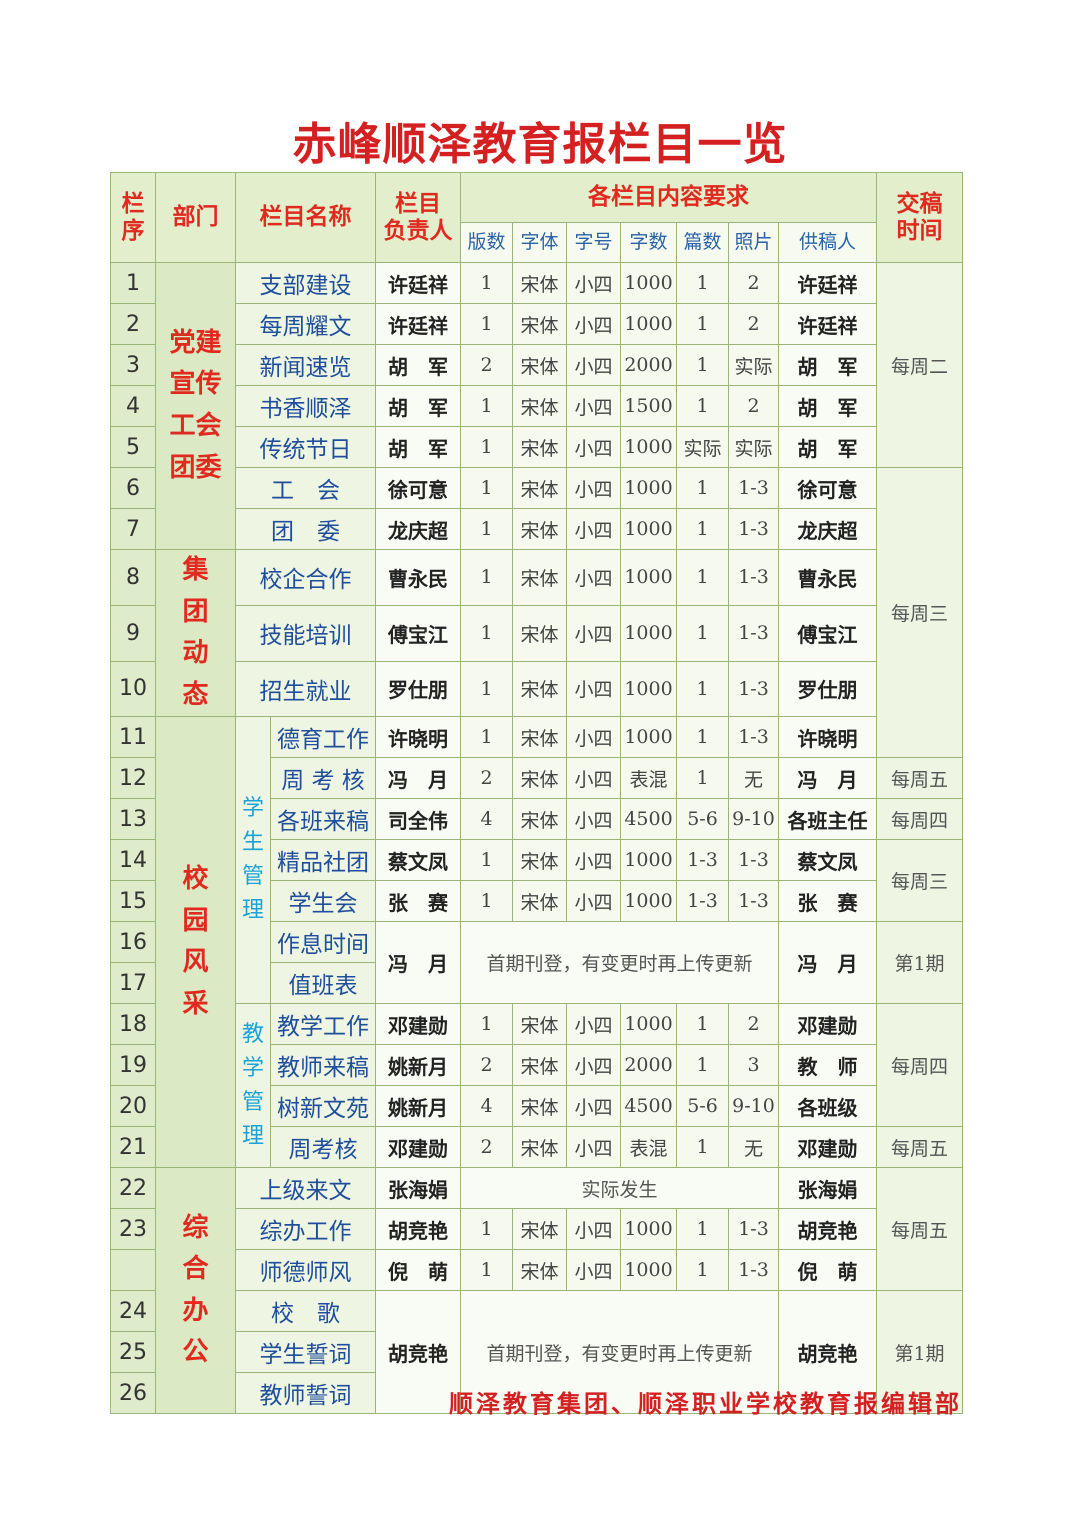 The height and width of the screenshot is (1527, 1080). What do you see at coordinates (827, 529) in the screenshot?
I see `supplier: 龙庆超` at bounding box center [827, 529].